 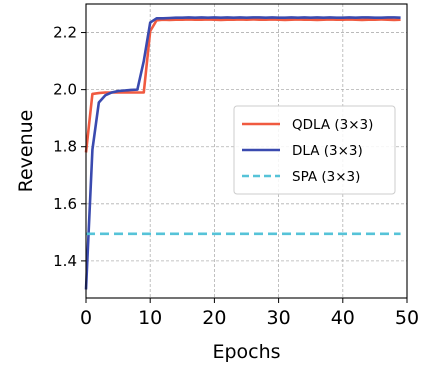 I want to click on x-tick-label: 40, so click(x=343, y=318).